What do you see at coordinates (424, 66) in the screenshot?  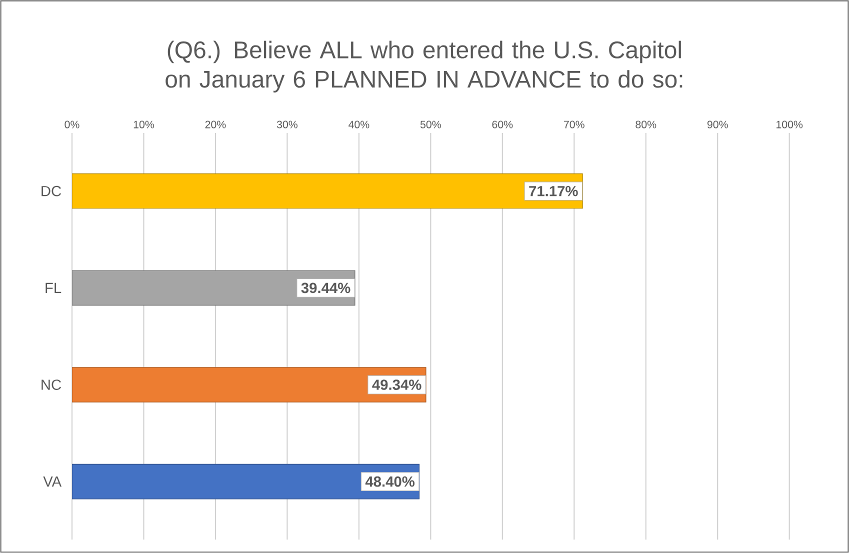 I see `chart-title: (Q6.) Believe ALL who entered the U.S. Capitol on January 6 PLANNED IN ADVANCE to do so:` at bounding box center [424, 66].